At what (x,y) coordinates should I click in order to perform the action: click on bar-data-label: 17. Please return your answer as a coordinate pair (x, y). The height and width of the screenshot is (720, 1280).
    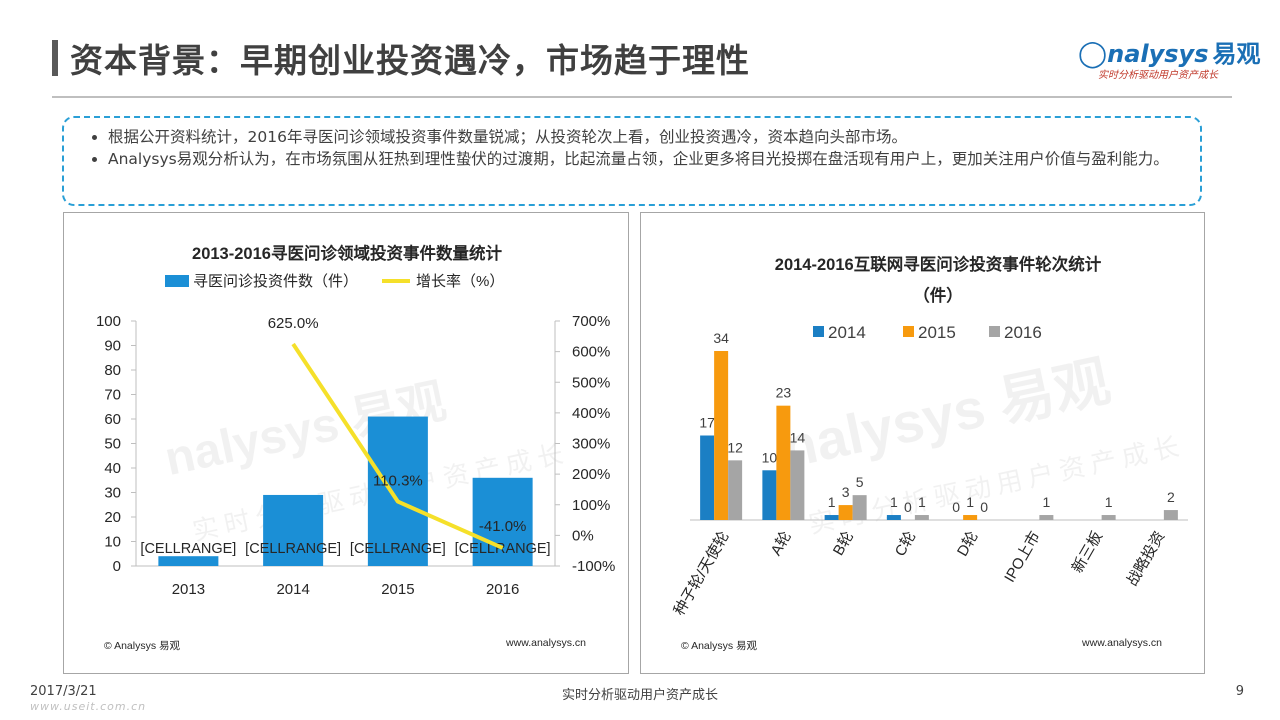
    Looking at the image, I should click on (707, 423).